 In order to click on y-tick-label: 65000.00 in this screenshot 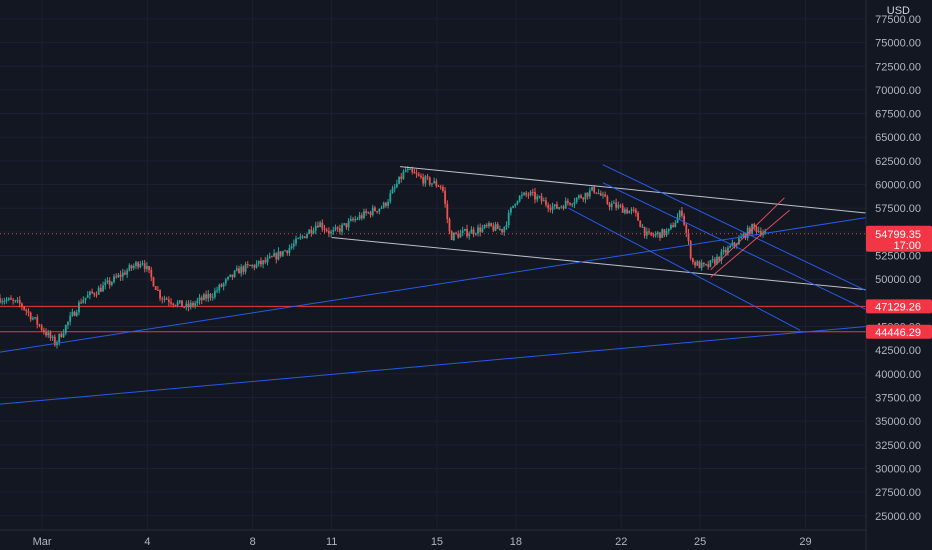, I will do `click(898, 138)`.